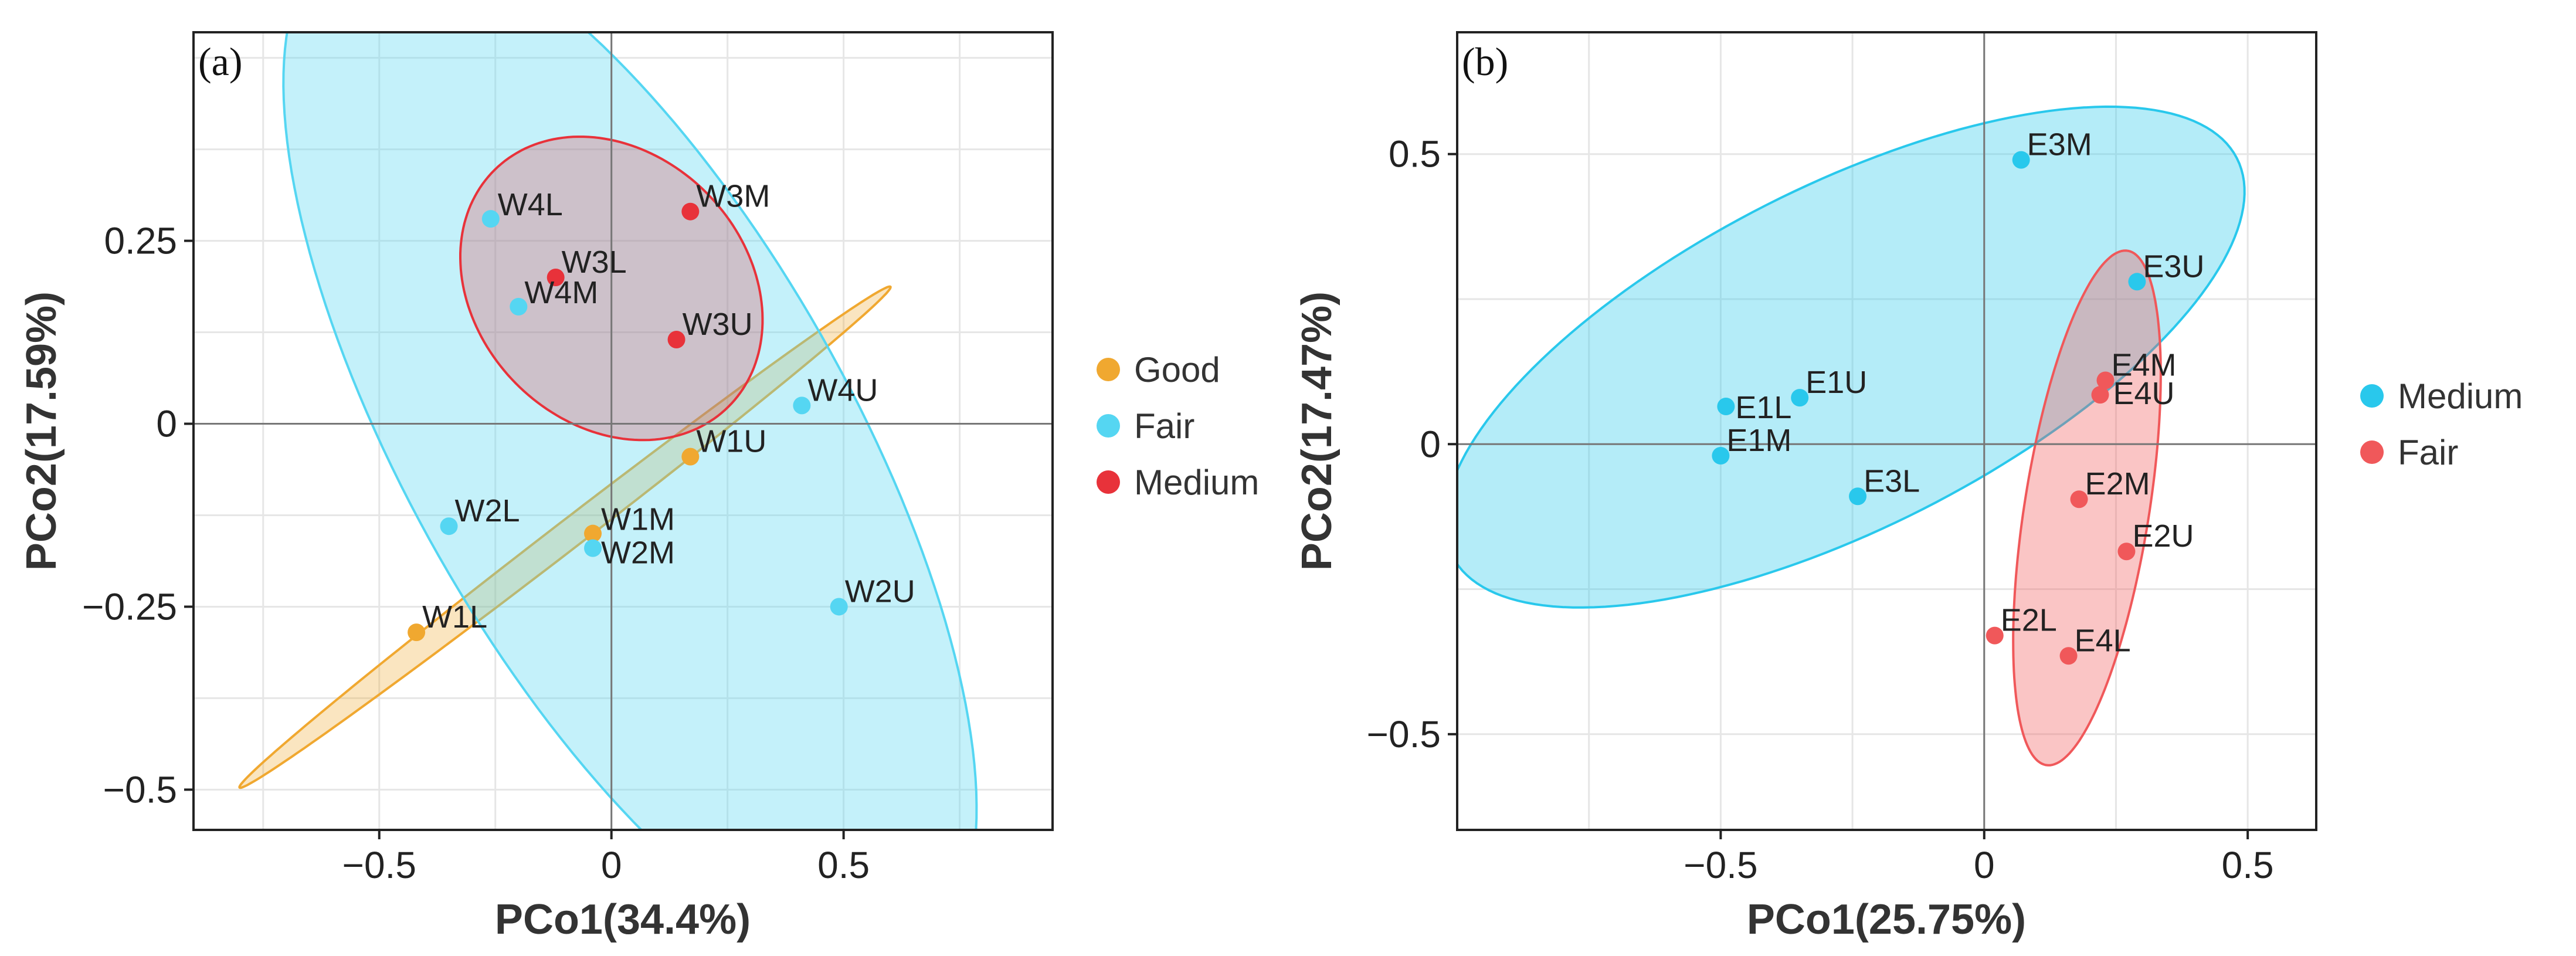 Image resolution: width=2576 pixels, height=956 pixels. What do you see at coordinates (1164, 426) in the screenshot?
I see `panel-a-legend-label-fair: Fair` at bounding box center [1164, 426].